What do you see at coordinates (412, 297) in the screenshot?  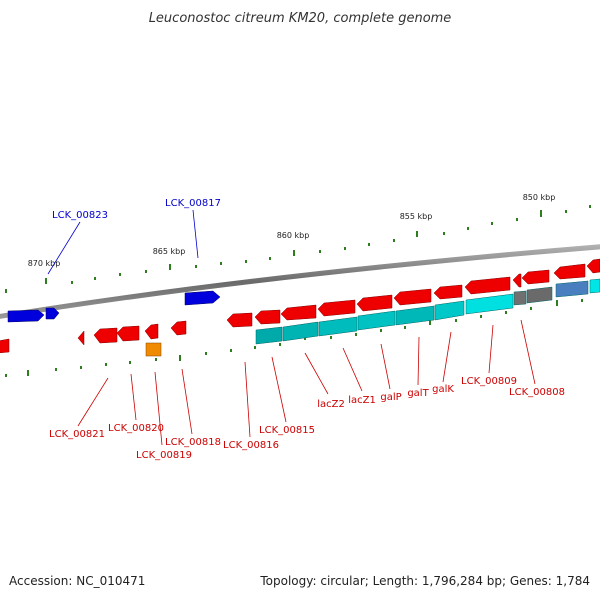 I see `gene-reverse-galp` at bounding box center [412, 297].